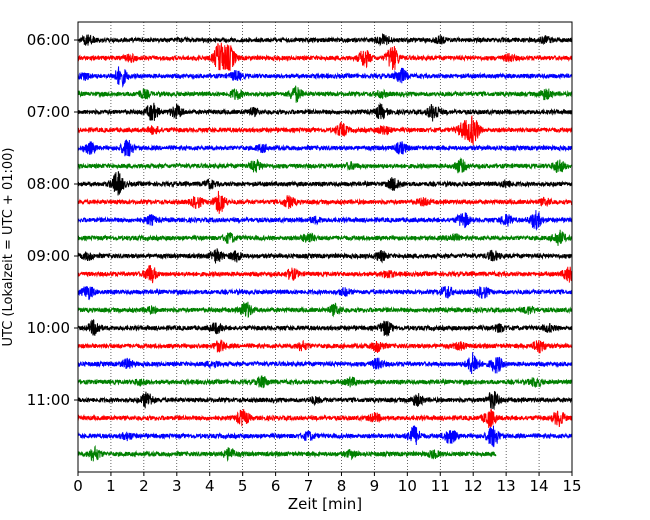 This screenshot has width=650, height=520. Describe the element at coordinates (48, 256) in the screenshot. I see `y-tick-label: 09:00` at that location.